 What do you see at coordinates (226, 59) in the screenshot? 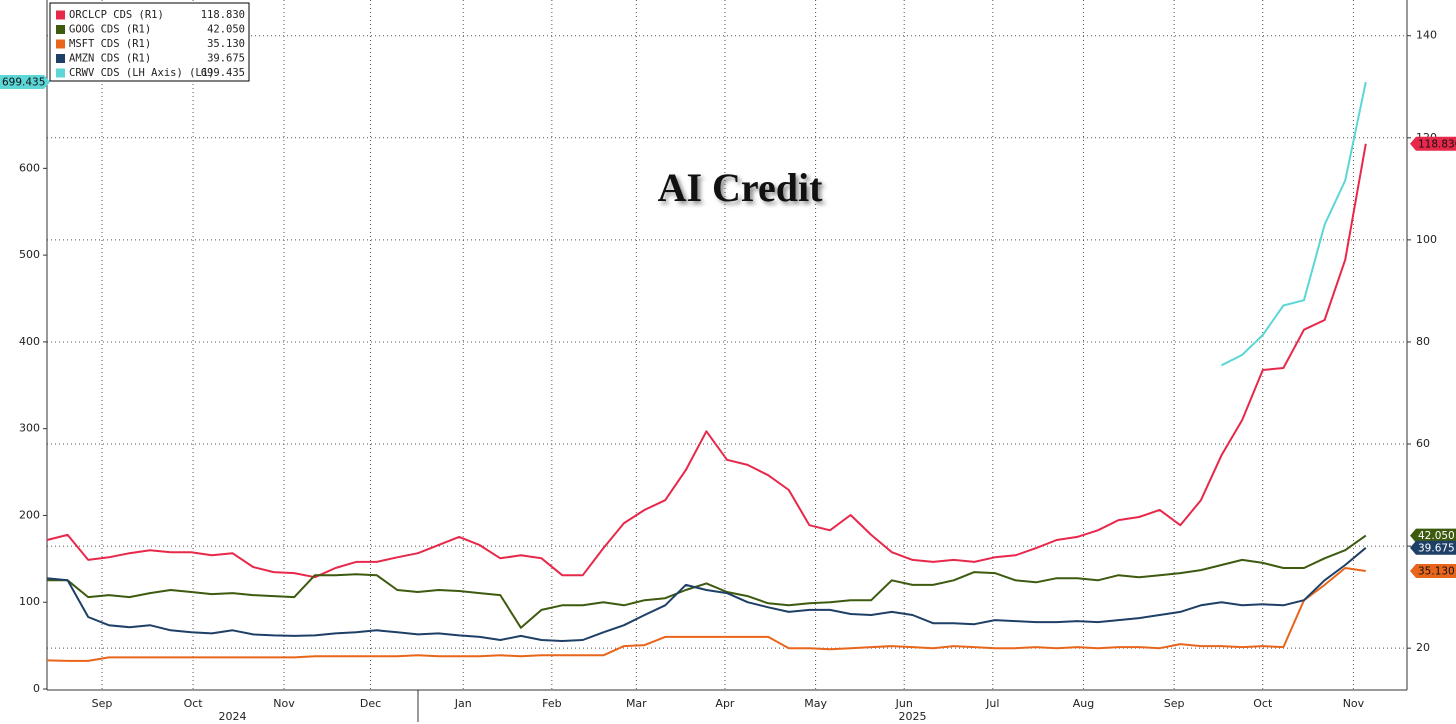
I see `legend-value: 39.675` at bounding box center [226, 59].